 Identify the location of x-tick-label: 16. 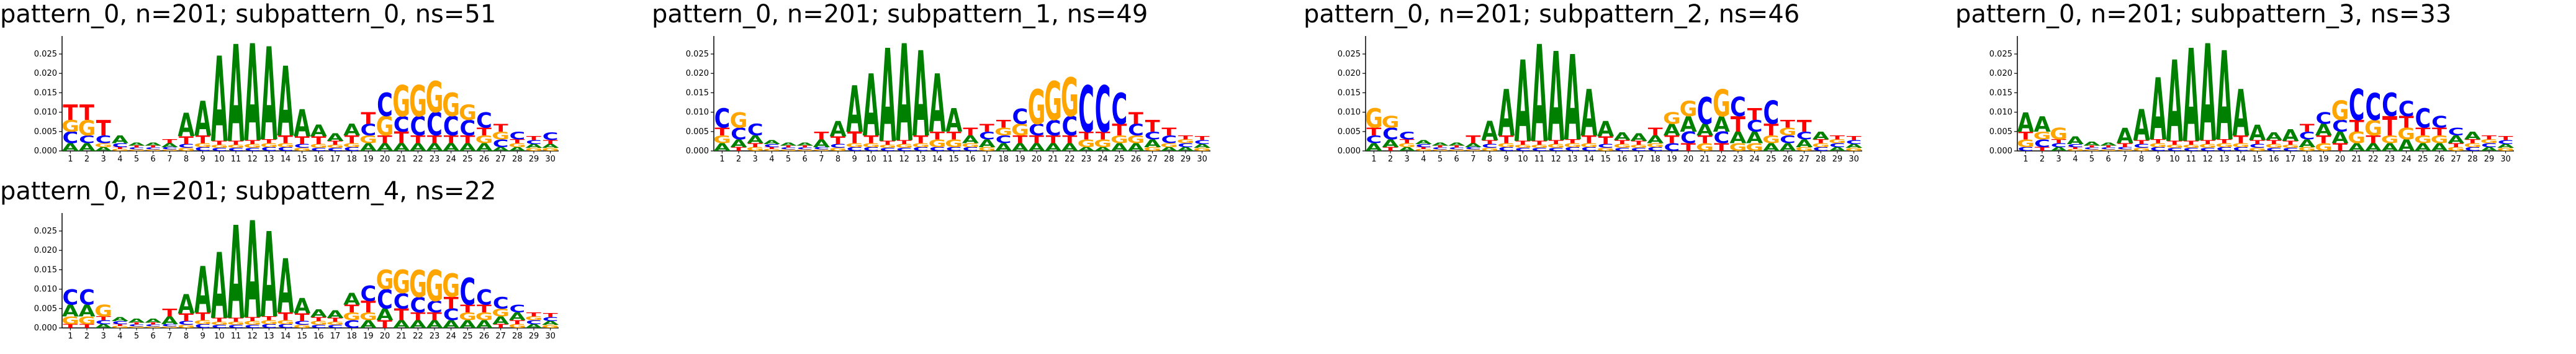
(2274, 159).